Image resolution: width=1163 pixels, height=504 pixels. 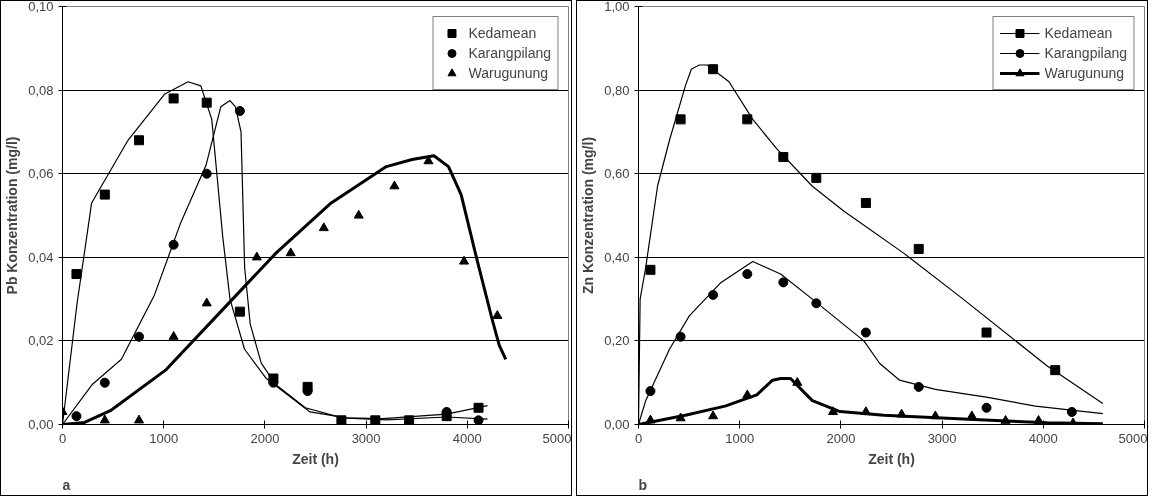 What do you see at coordinates (617, 90) in the screenshot?
I see `y-tick-label: 0,80` at bounding box center [617, 90].